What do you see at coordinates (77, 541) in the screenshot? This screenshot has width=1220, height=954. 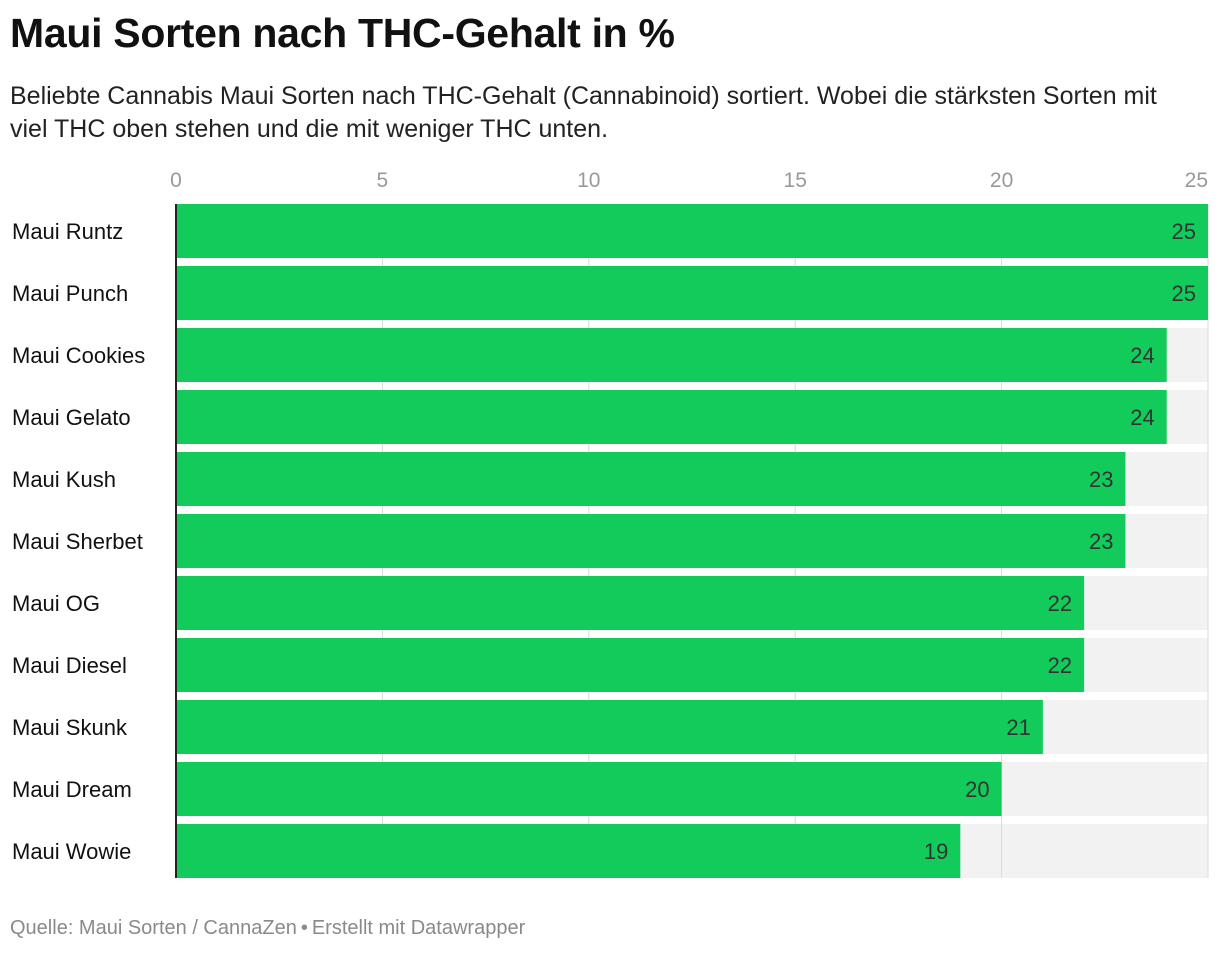 I see `category-label: Maui Sherbet` at bounding box center [77, 541].